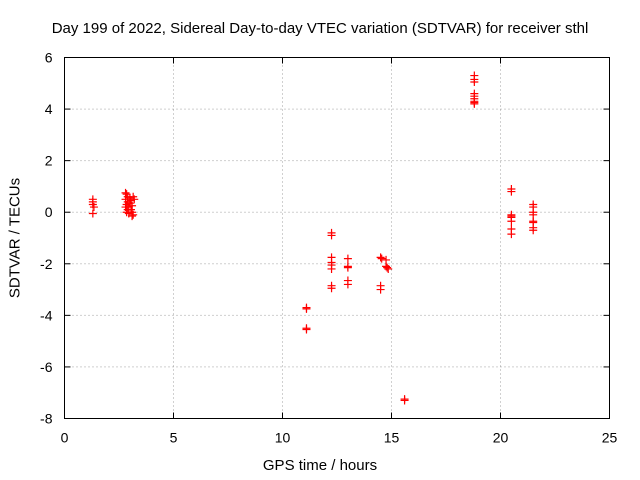 The image size is (640, 480). Describe the element at coordinates (49, 109) in the screenshot. I see `y-tick-label: 4` at that location.